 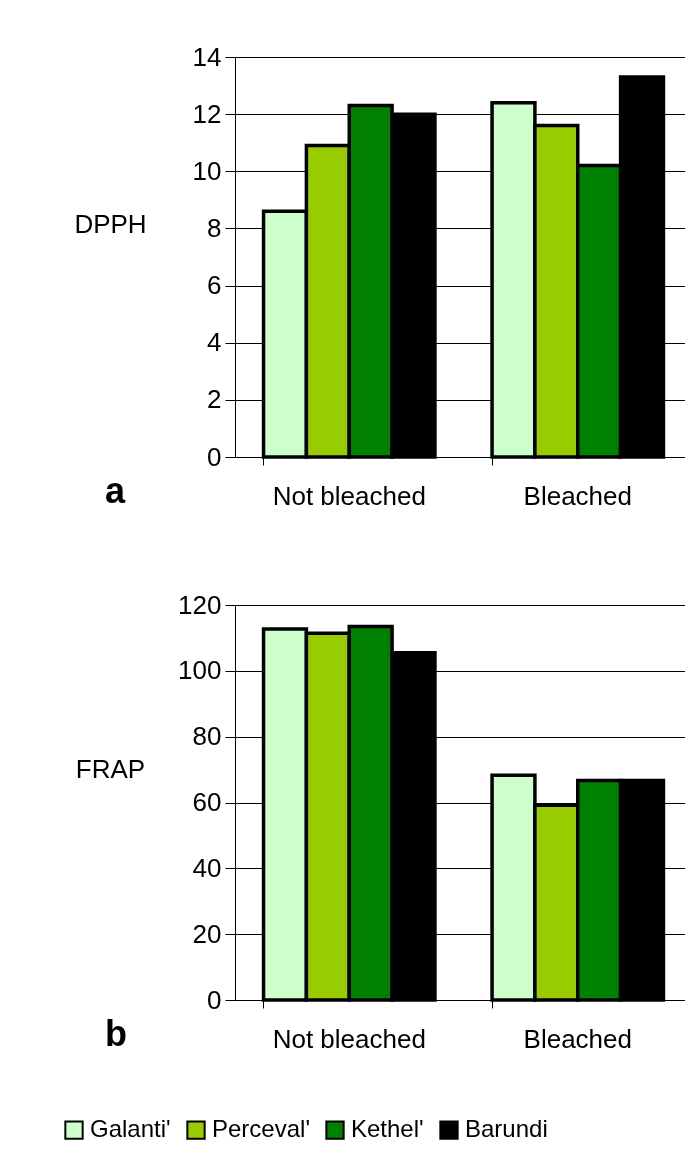 What do you see at coordinates (207, 170) in the screenshot?
I see `y-tick-label: 10` at bounding box center [207, 170].